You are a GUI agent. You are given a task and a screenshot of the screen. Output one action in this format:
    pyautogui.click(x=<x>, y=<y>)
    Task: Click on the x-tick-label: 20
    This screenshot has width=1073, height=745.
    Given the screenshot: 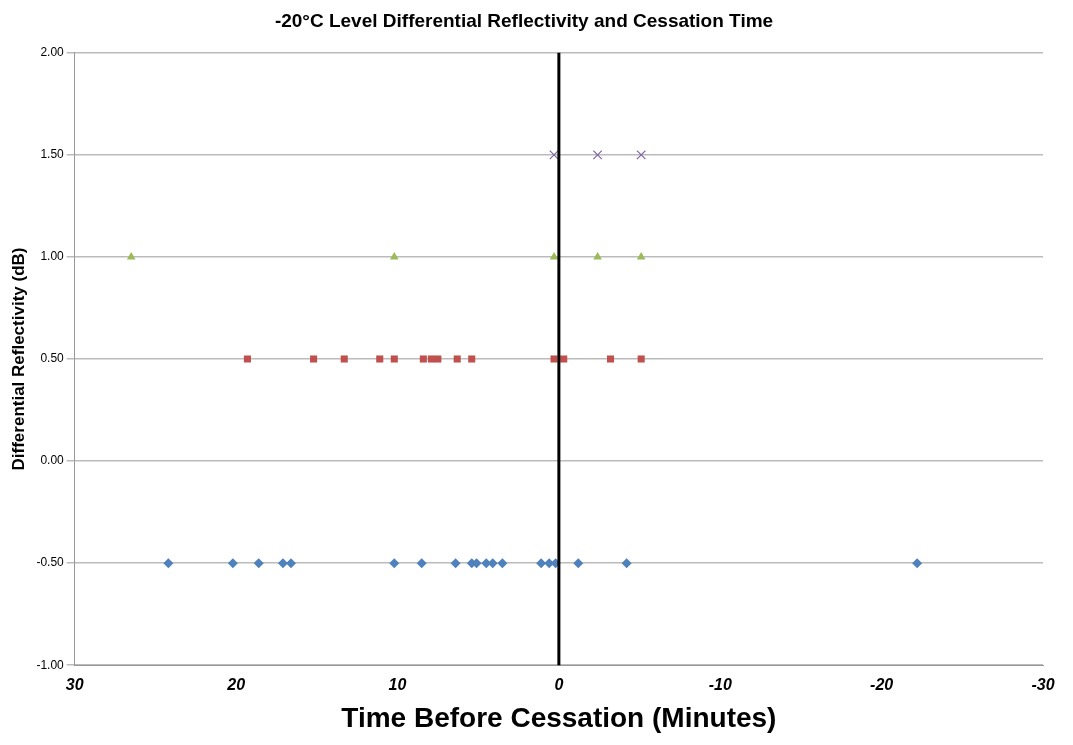 What is the action you would take?
    pyautogui.click(x=236, y=685)
    